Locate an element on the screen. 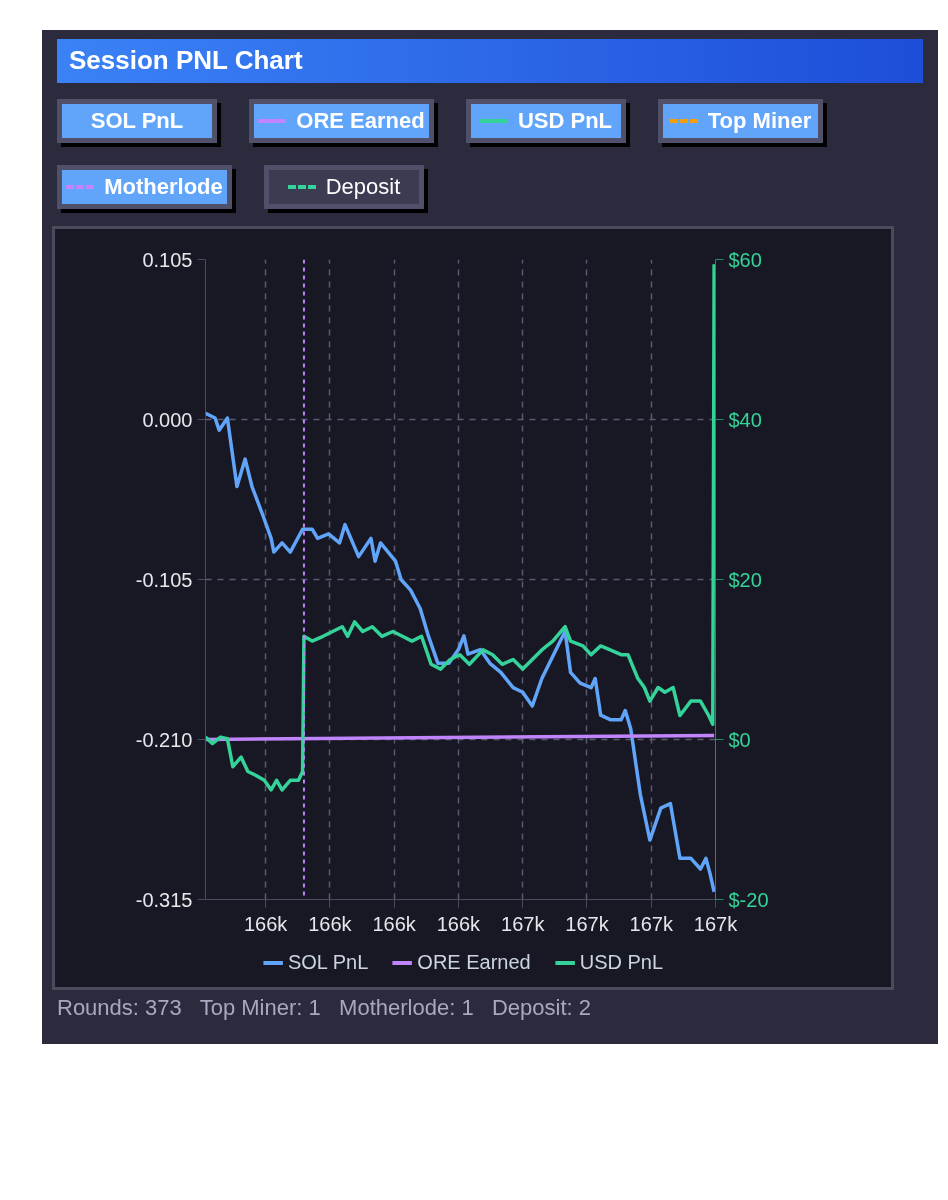  legend-label: Motherlode is located at coordinates (144, 187).